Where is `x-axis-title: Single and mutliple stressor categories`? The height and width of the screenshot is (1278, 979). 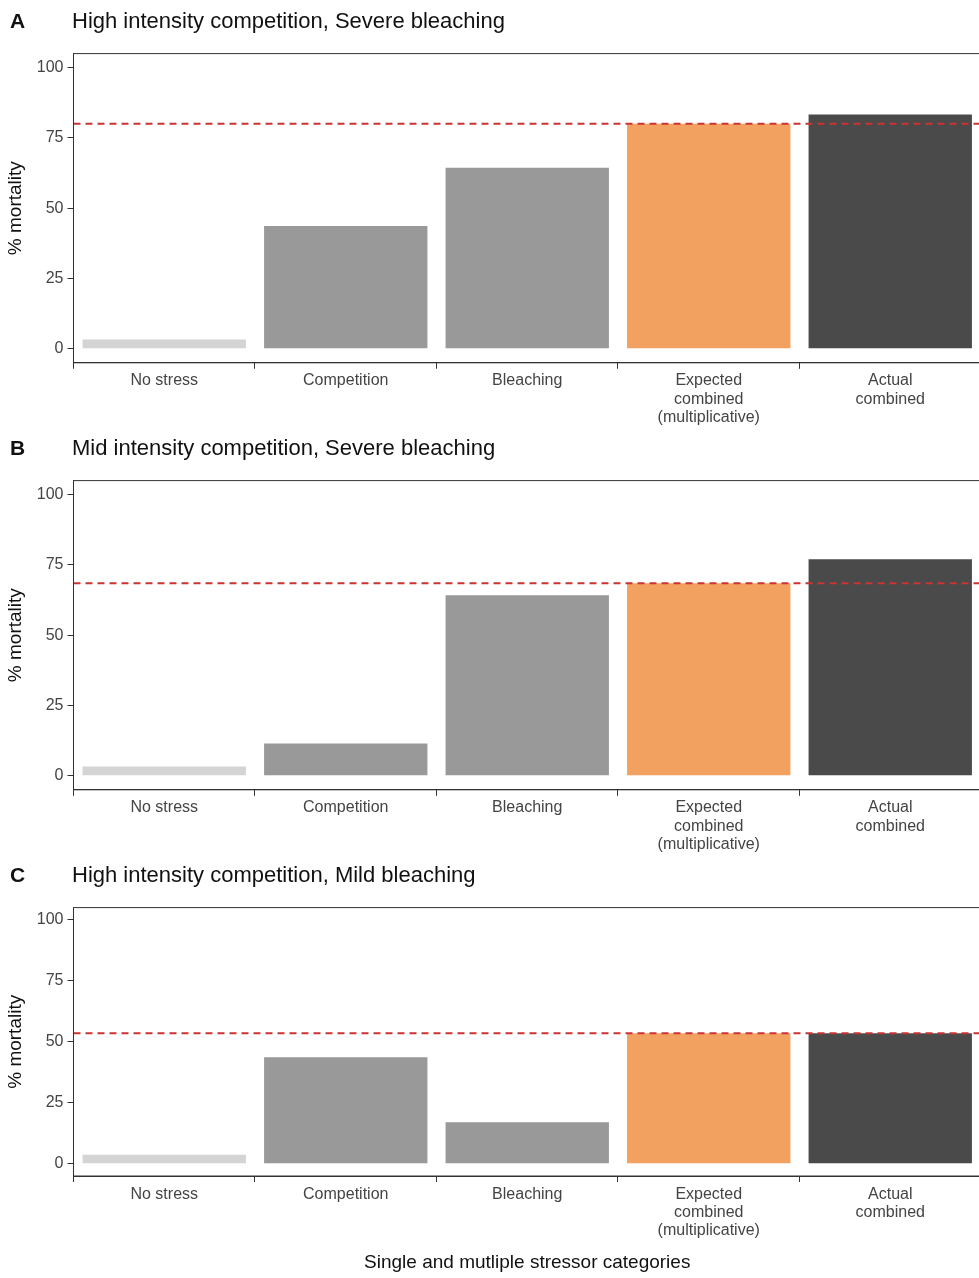
x-axis-title: Single and mutliple stressor categories is located at coordinates (527, 1261).